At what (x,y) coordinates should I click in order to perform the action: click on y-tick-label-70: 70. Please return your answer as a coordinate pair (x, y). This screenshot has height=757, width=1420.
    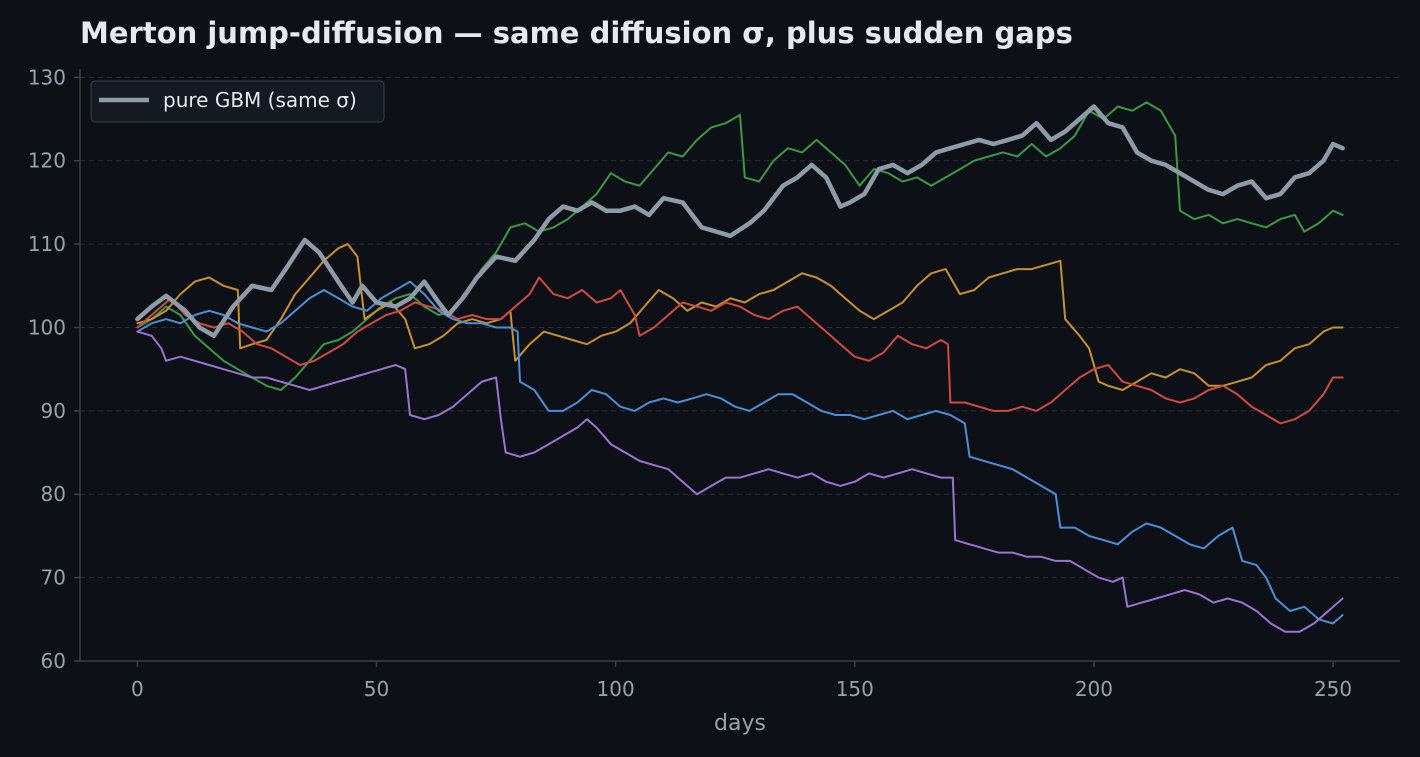
    Looking at the image, I should click on (53, 578).